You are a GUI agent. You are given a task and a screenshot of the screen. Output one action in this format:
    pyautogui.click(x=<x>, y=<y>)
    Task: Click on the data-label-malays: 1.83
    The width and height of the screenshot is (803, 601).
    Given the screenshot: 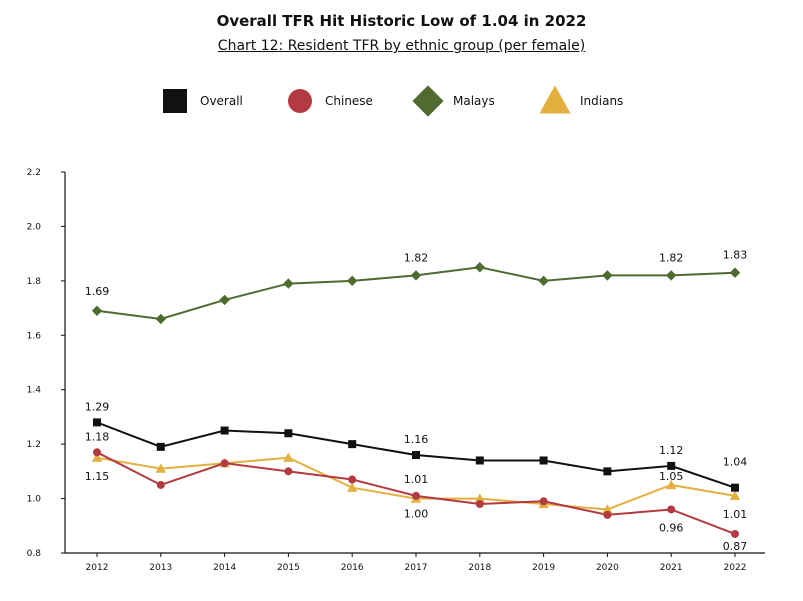 What is the action you would take?
    pyautogui.click(x=735, y=255)
    